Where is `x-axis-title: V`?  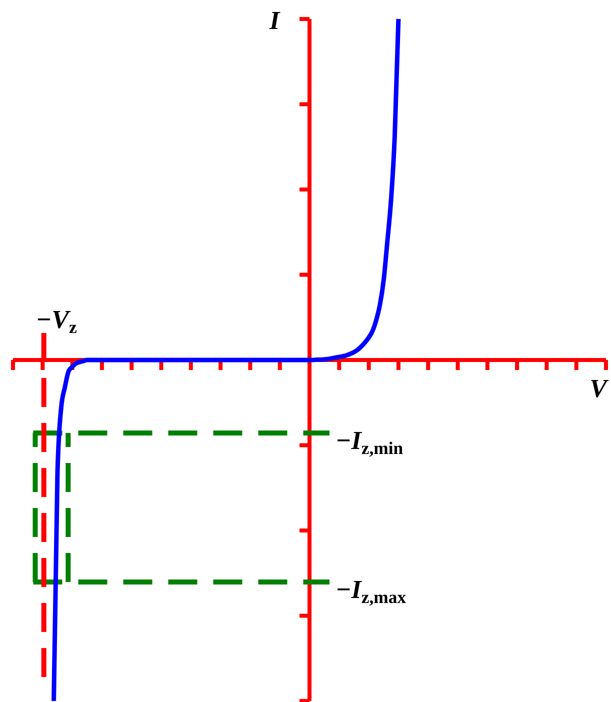 x-axis-title: V is located at coordinates (600, 388).